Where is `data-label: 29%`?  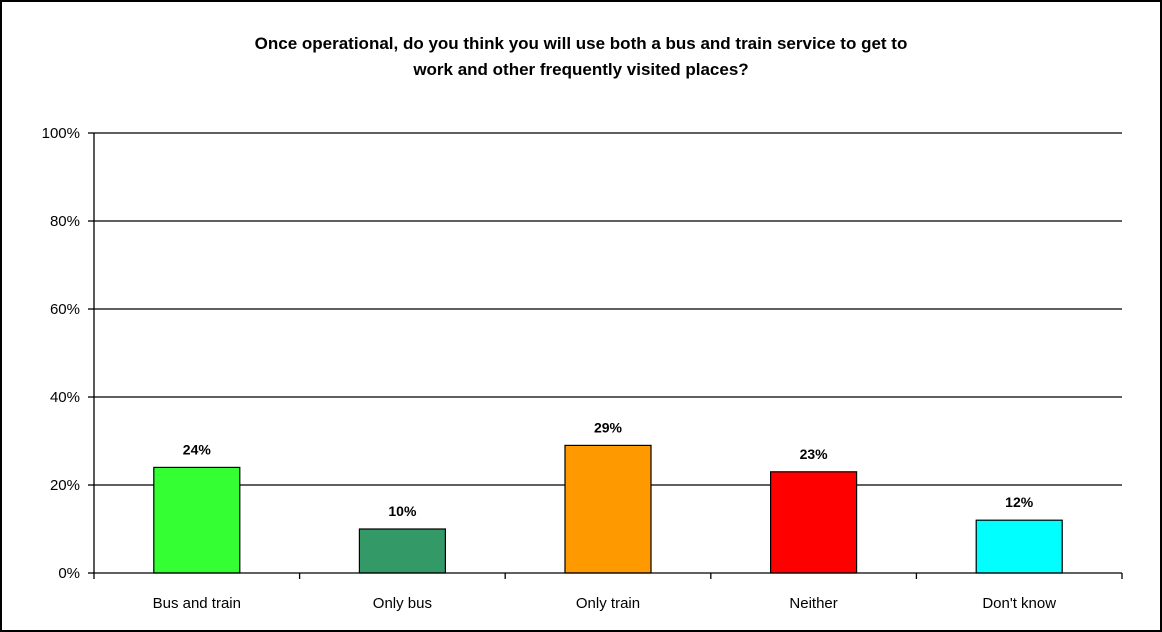 data-label: 29% is located at coordinates (608, 427).